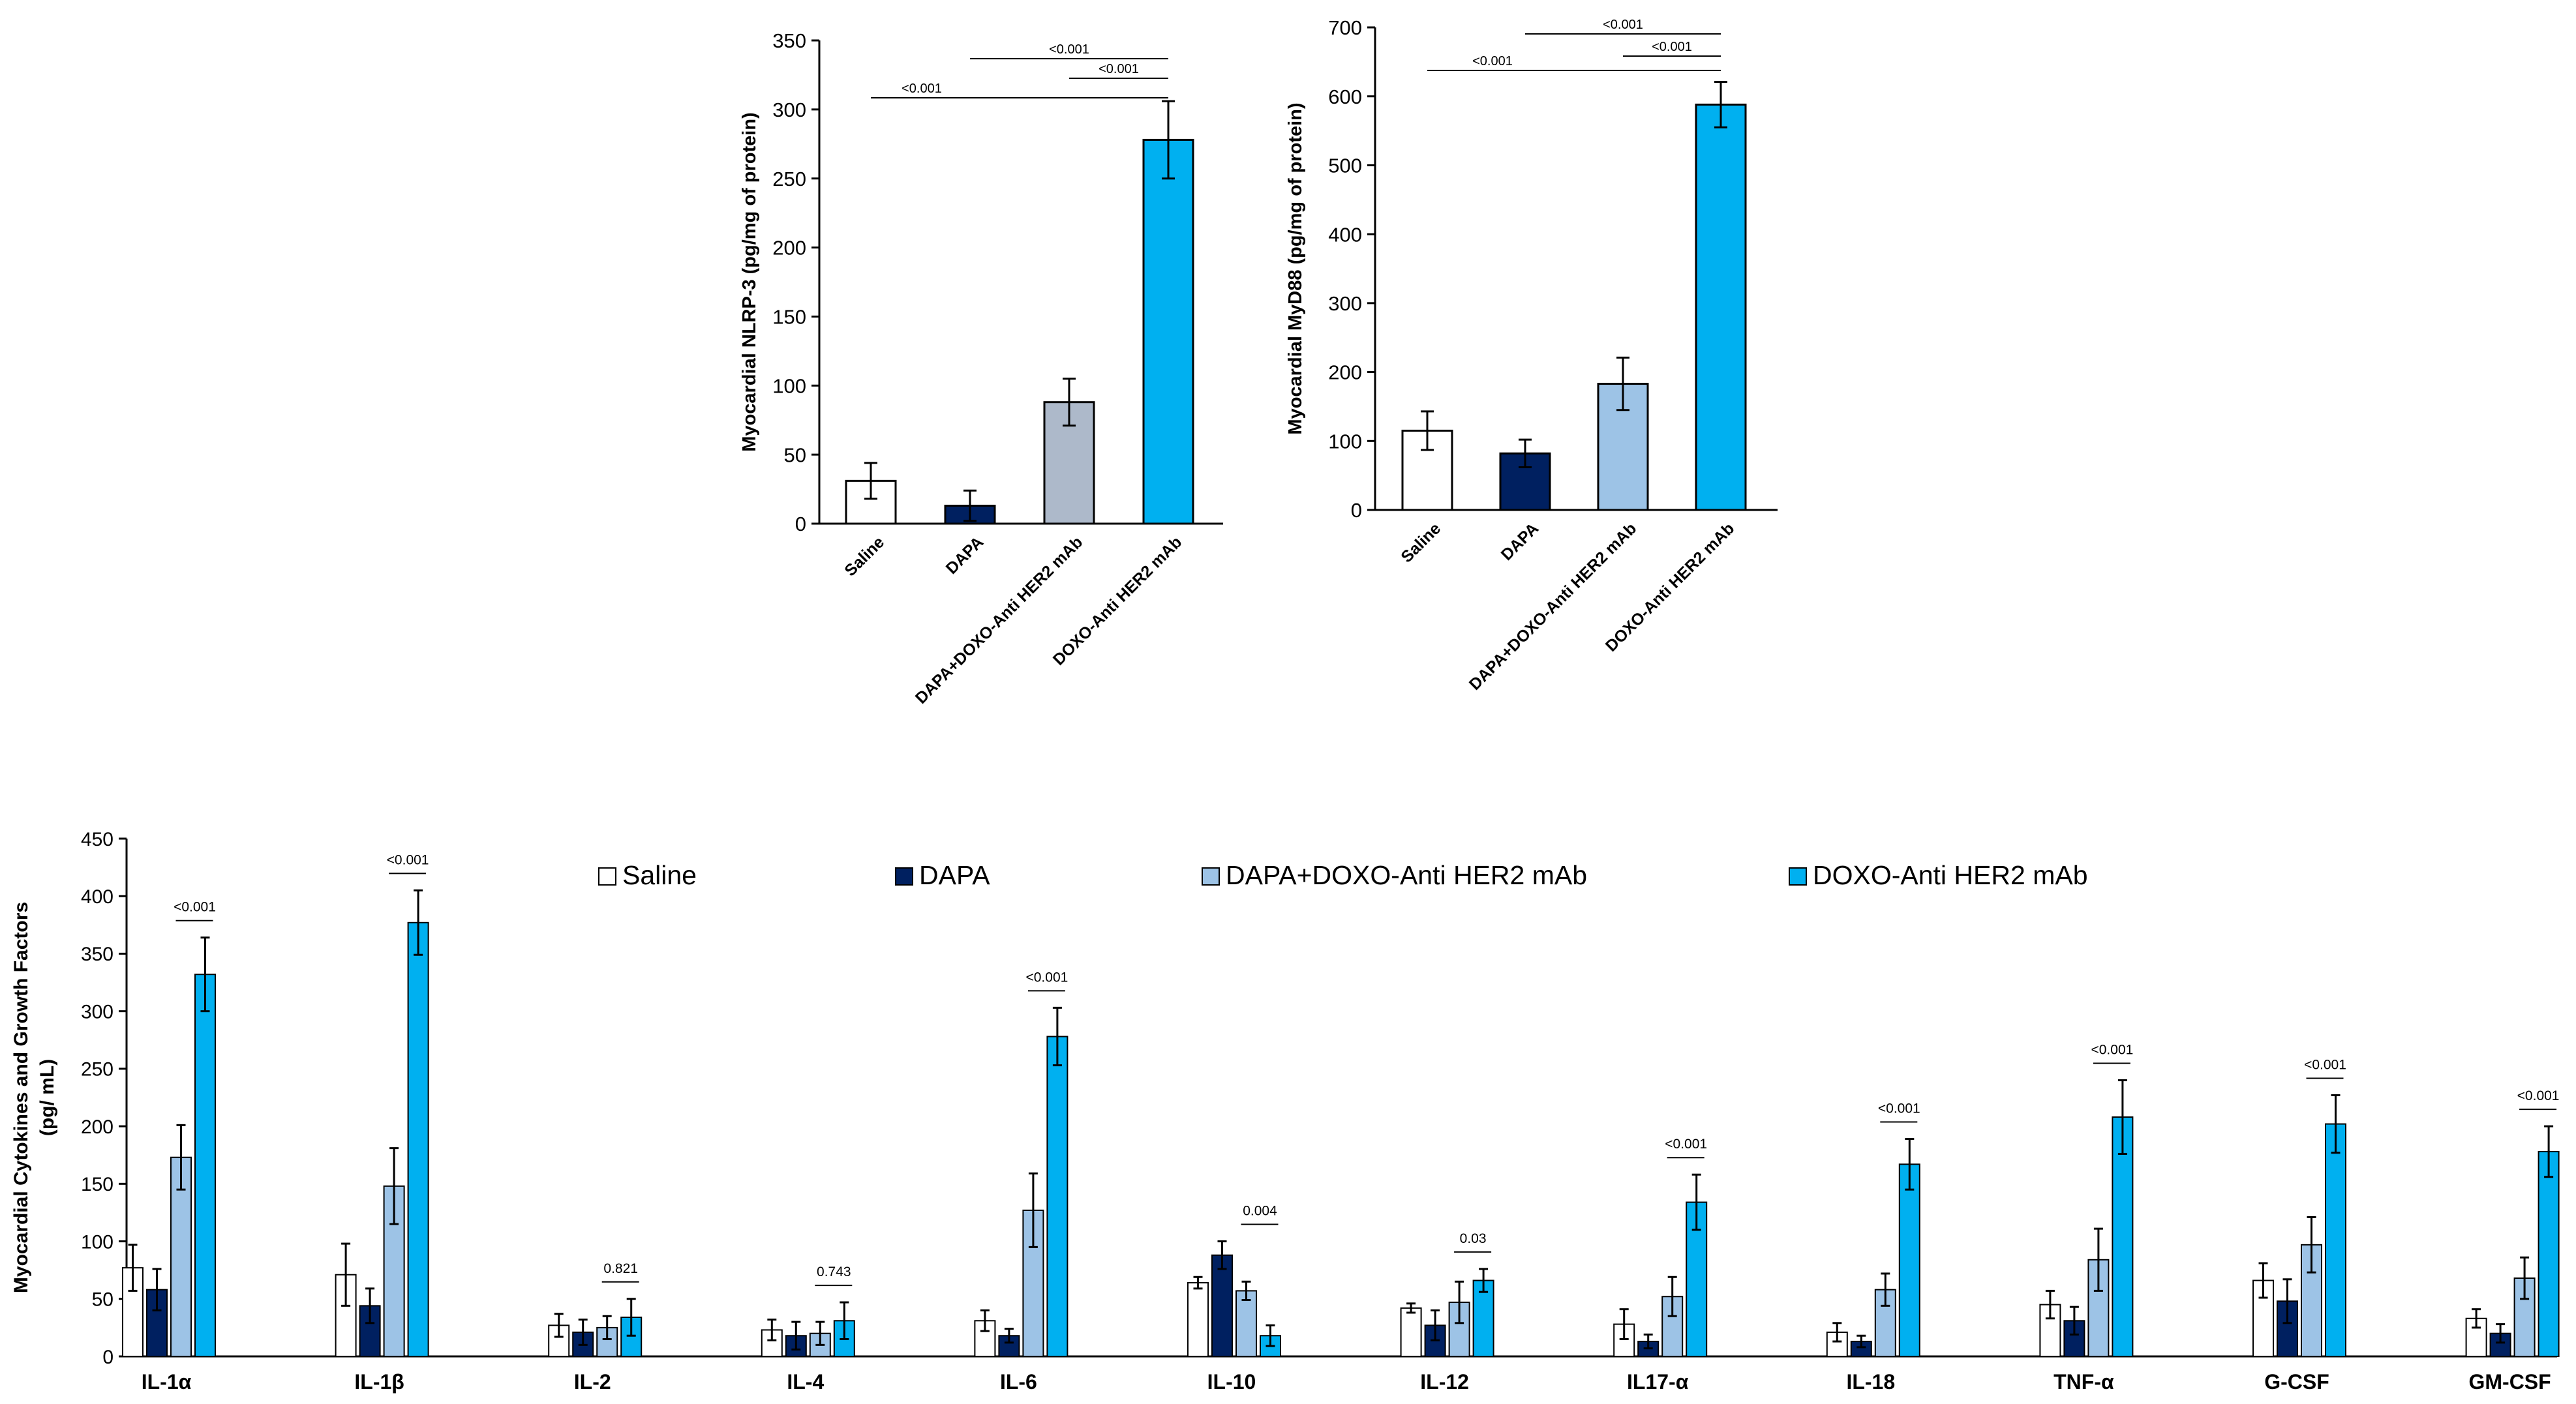  What do you see at coordinates (592, 1382) in the screenshot?
I see `x-tick-label: IL-2` at bounding box center [592, 1382].